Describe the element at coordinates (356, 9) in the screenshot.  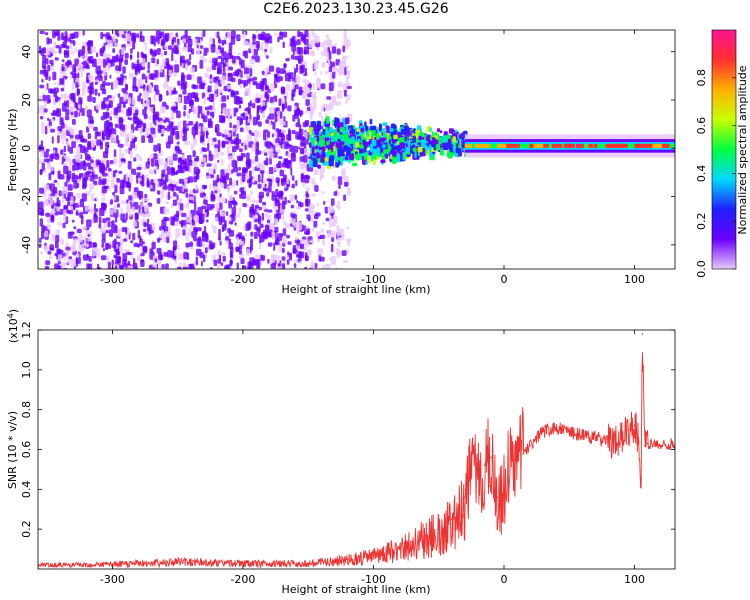
I see `chart-title: C2E6.2023.130.23.45.G26` at that location.